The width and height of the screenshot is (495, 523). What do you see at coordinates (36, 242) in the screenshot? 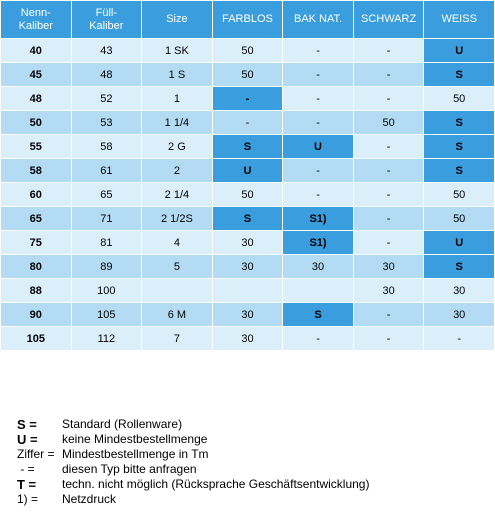
I see `table-cell: 75` at bounding box center [36, 242].